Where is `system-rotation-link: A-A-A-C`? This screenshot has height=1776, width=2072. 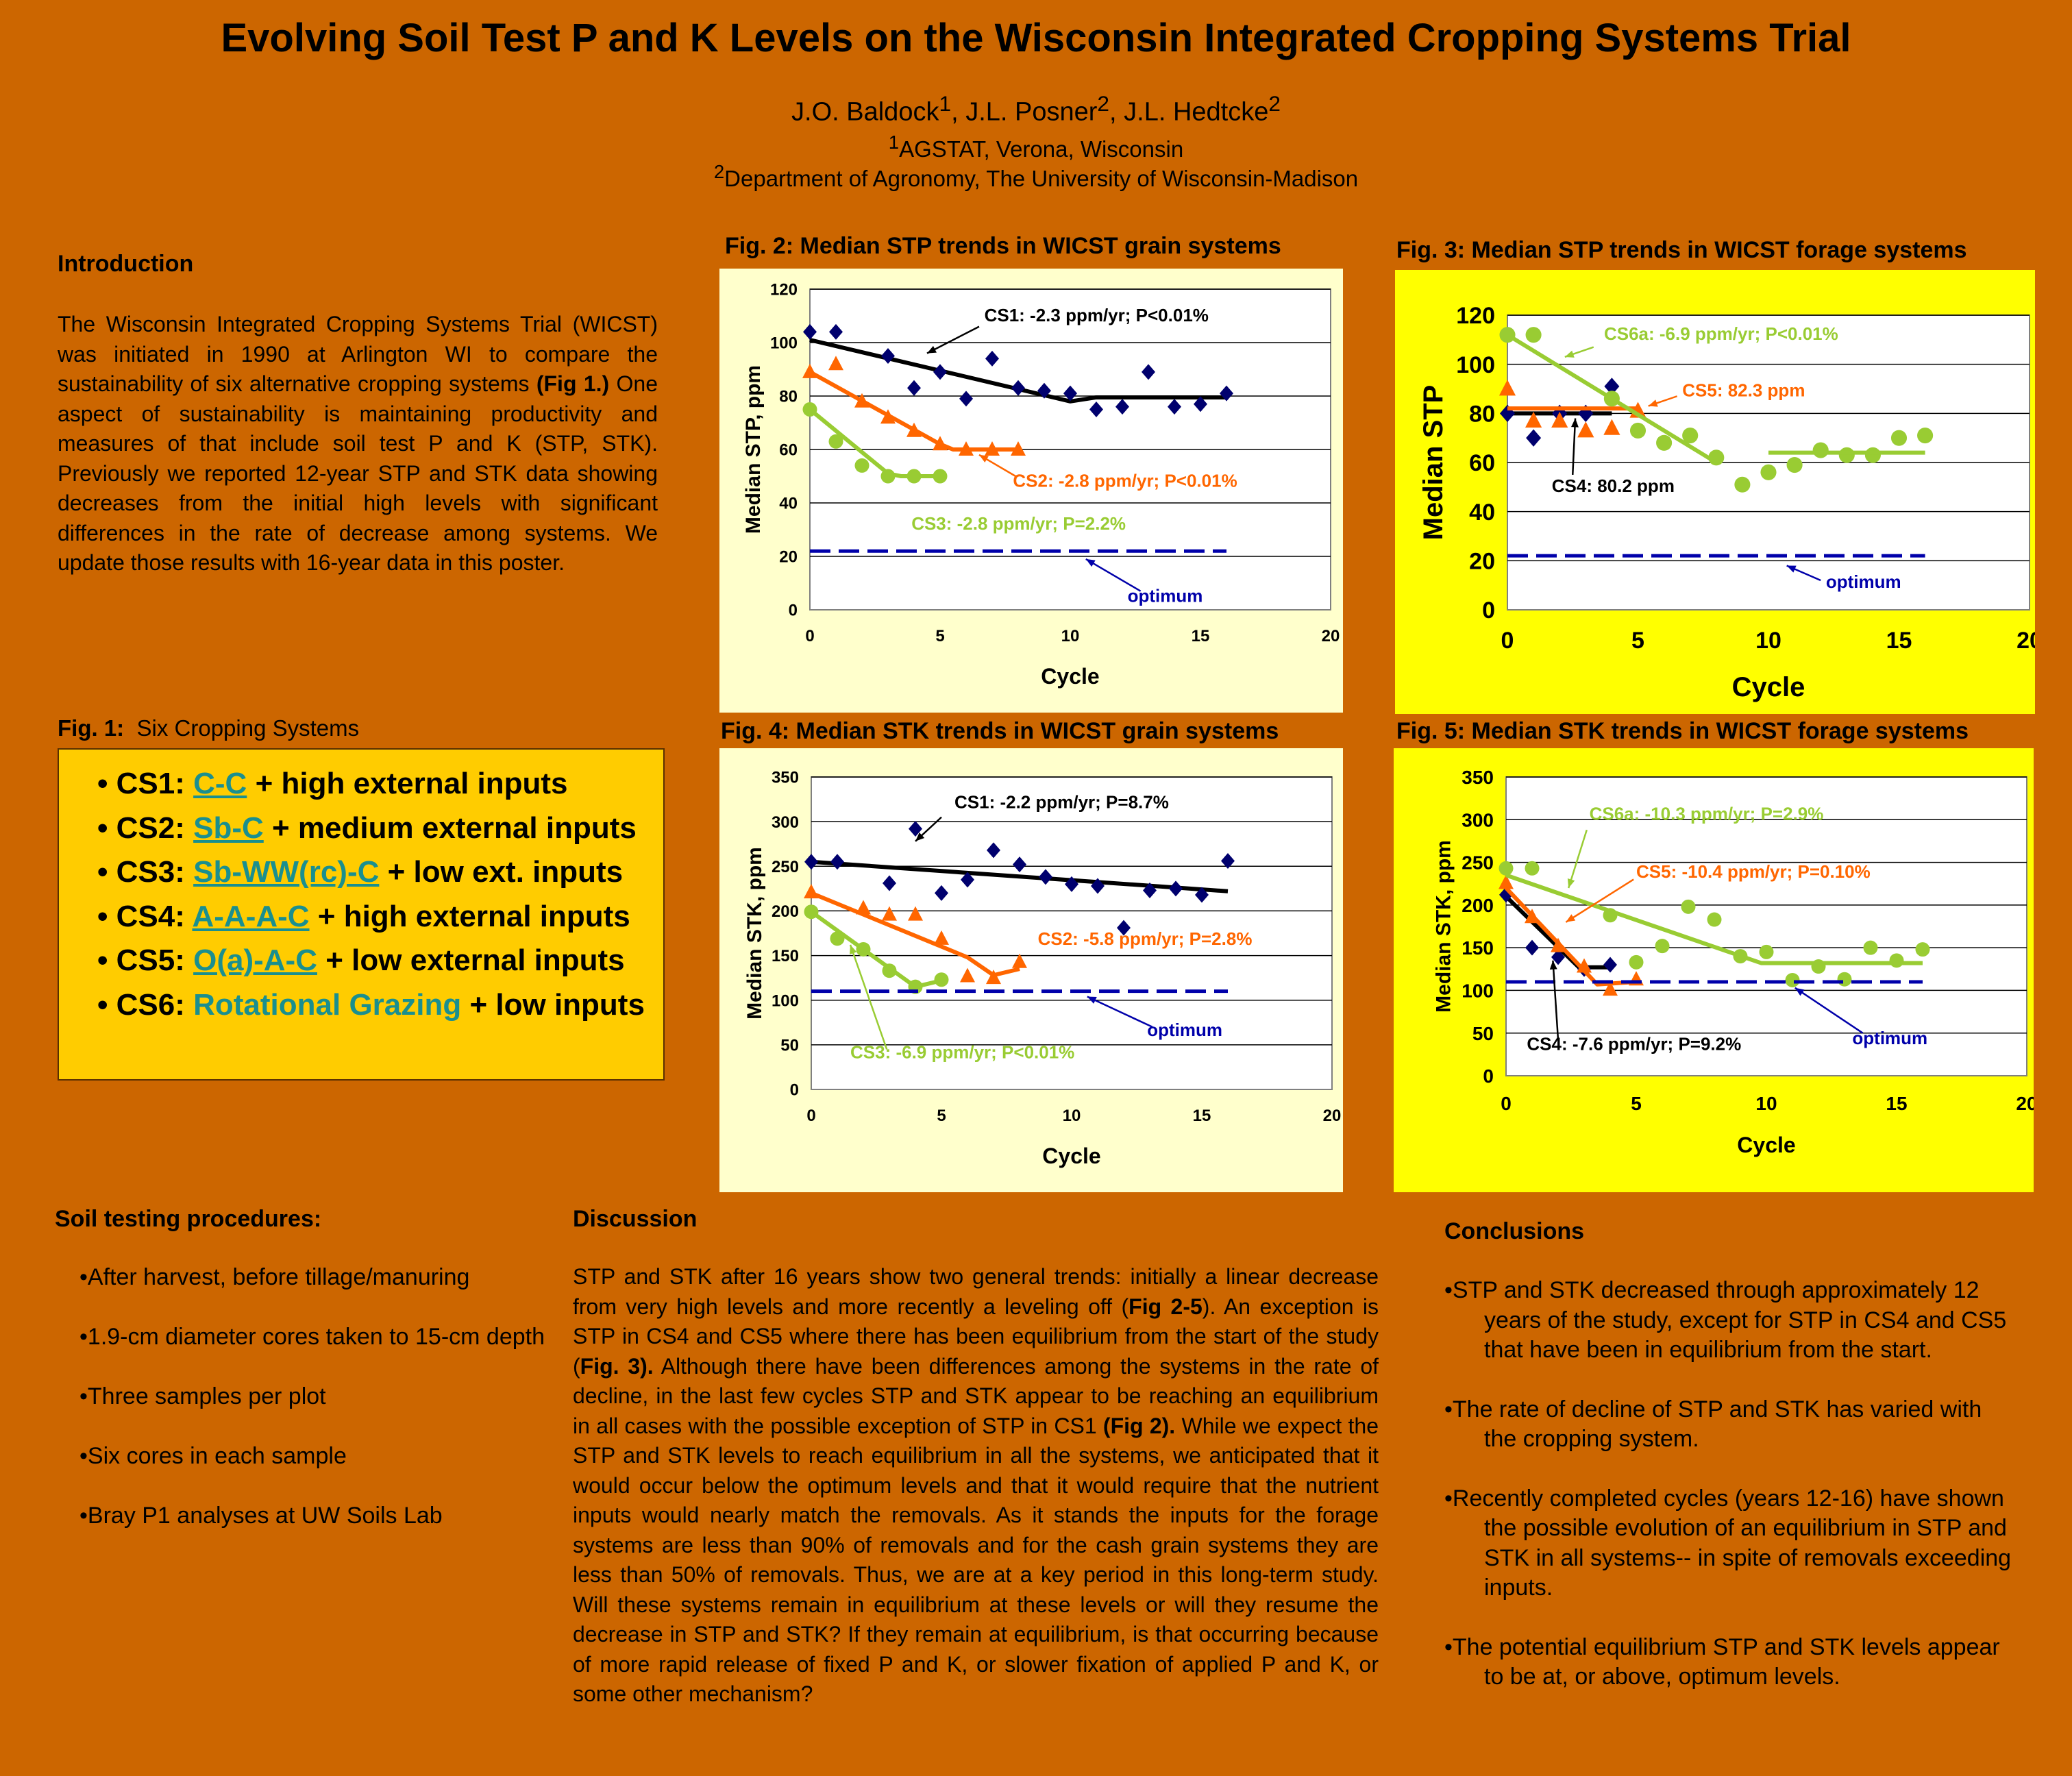
system-rotation-link: A-A-A-C is located at coordinates (251, 916).